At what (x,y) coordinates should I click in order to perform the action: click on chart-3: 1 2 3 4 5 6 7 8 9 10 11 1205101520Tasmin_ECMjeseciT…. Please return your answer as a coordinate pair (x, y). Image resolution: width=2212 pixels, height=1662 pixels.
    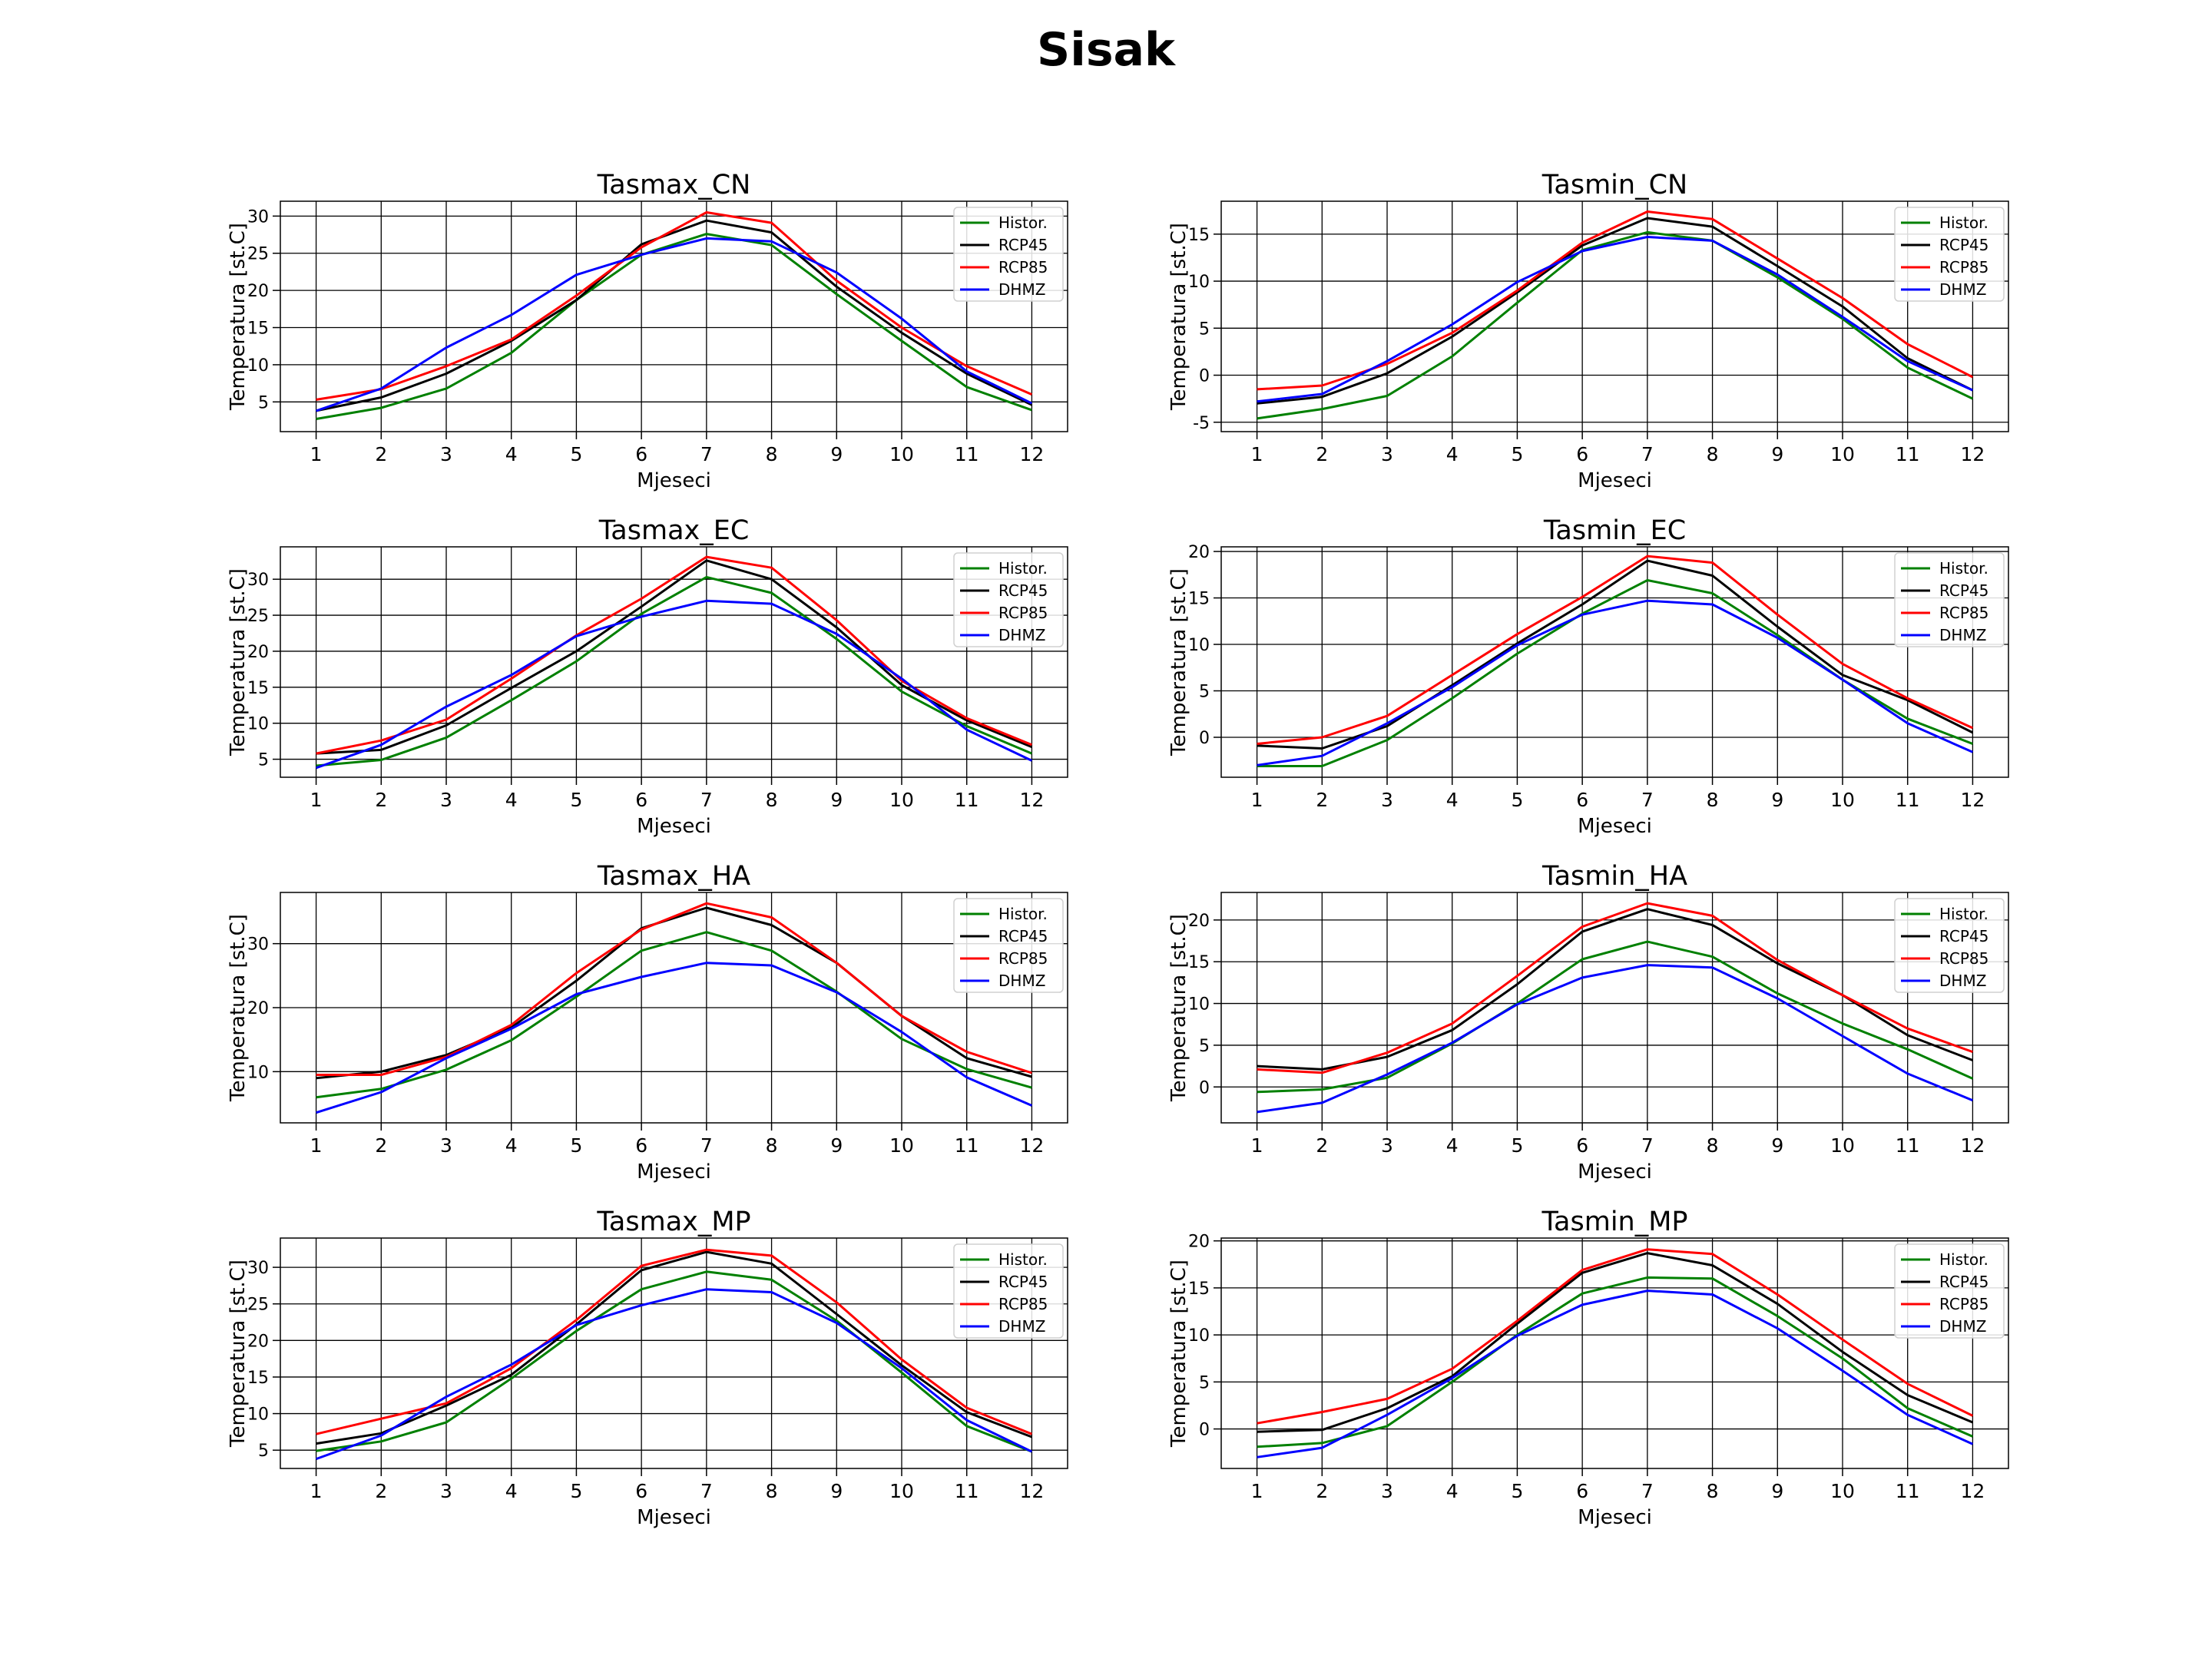
    Looking at the image, I should click on (1588, 676).